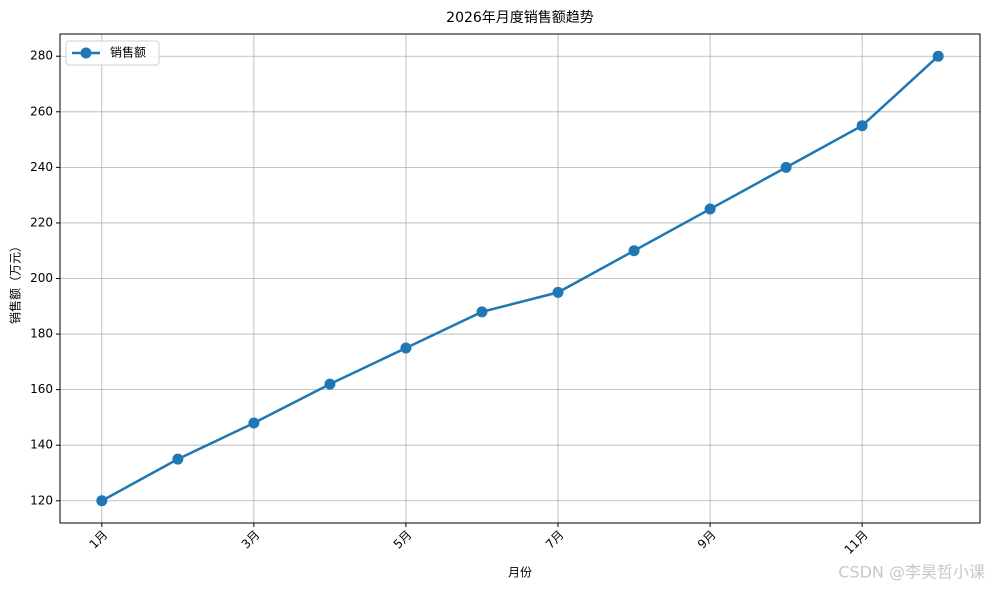 The height and width of the screenshot is (590, 989). What do you see at coordinates (911, 572) in the screenshot?
I see `watermark: CSDN @李昊哲小课` at bounding box center [911, 572].